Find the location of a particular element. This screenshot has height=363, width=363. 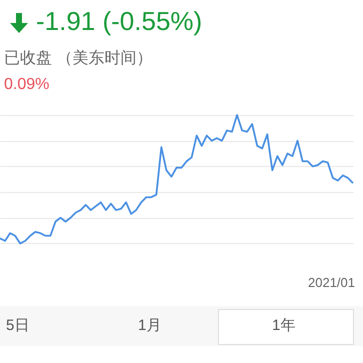

text: 2021/01 is located at coordinates (331, 282).